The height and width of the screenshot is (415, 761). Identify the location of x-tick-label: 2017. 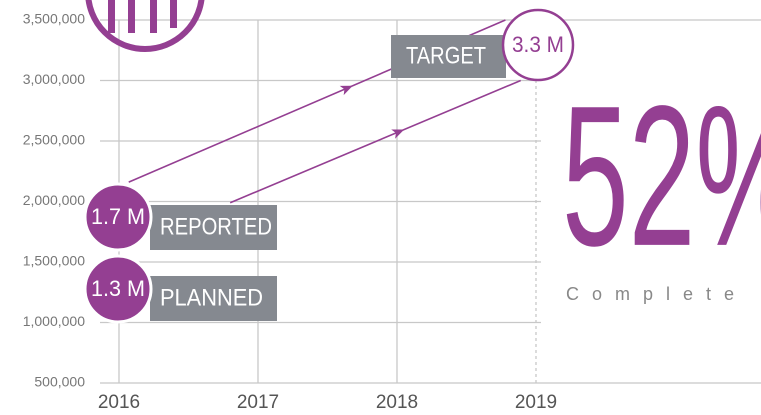
(258, 402).